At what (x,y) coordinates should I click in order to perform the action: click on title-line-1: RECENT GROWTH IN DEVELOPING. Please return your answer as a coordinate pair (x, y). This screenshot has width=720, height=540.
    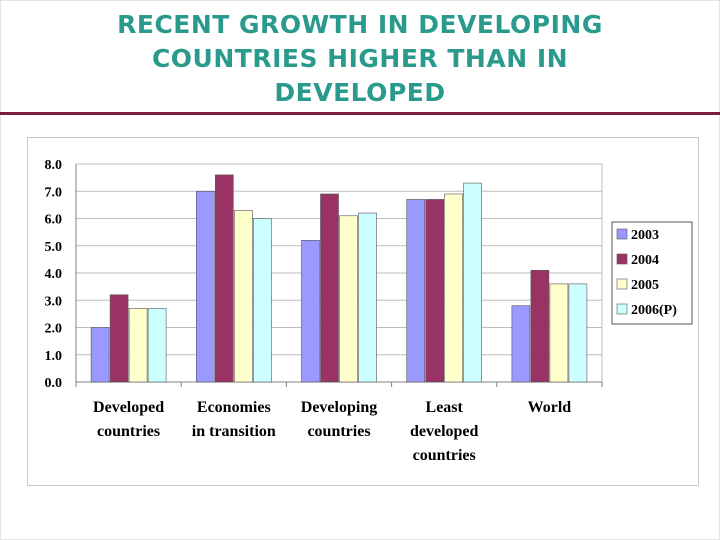
    Looking at the image, I should click on (360, 24).